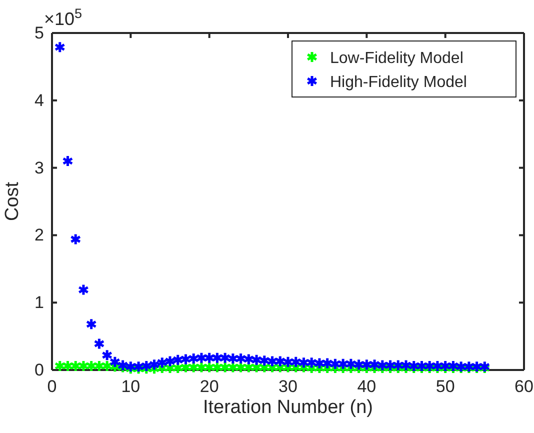  What do you see at coordinates (39, 100) in the screenshot?
I see `y-tick-label: 4` at bounding box center [39, 100].